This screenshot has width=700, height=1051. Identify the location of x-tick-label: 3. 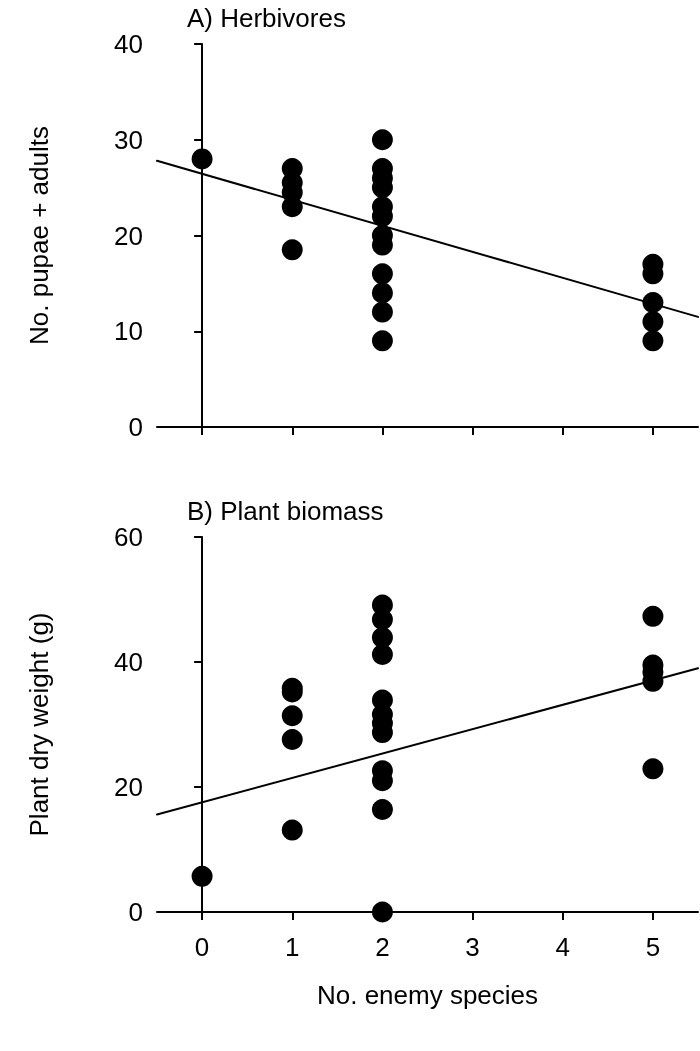
(472, 947).